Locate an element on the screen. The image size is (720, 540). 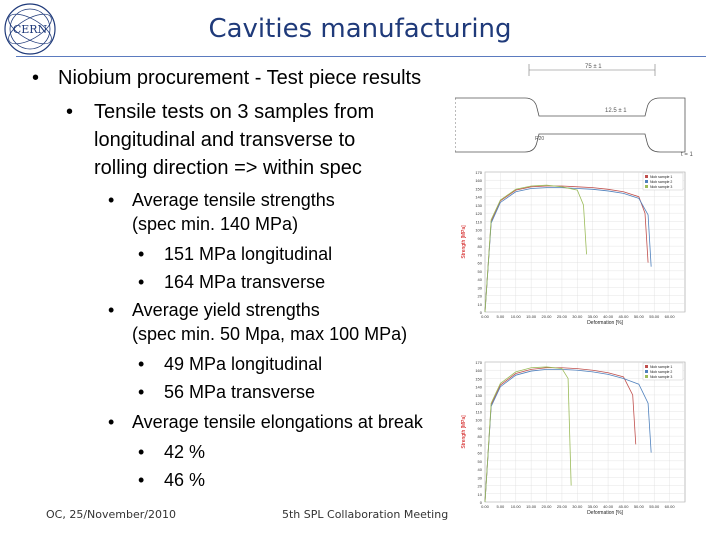
bullet-level-3: (spec min. 50 Mpa, max 100 MPa) is located at coordinates (269, 334).